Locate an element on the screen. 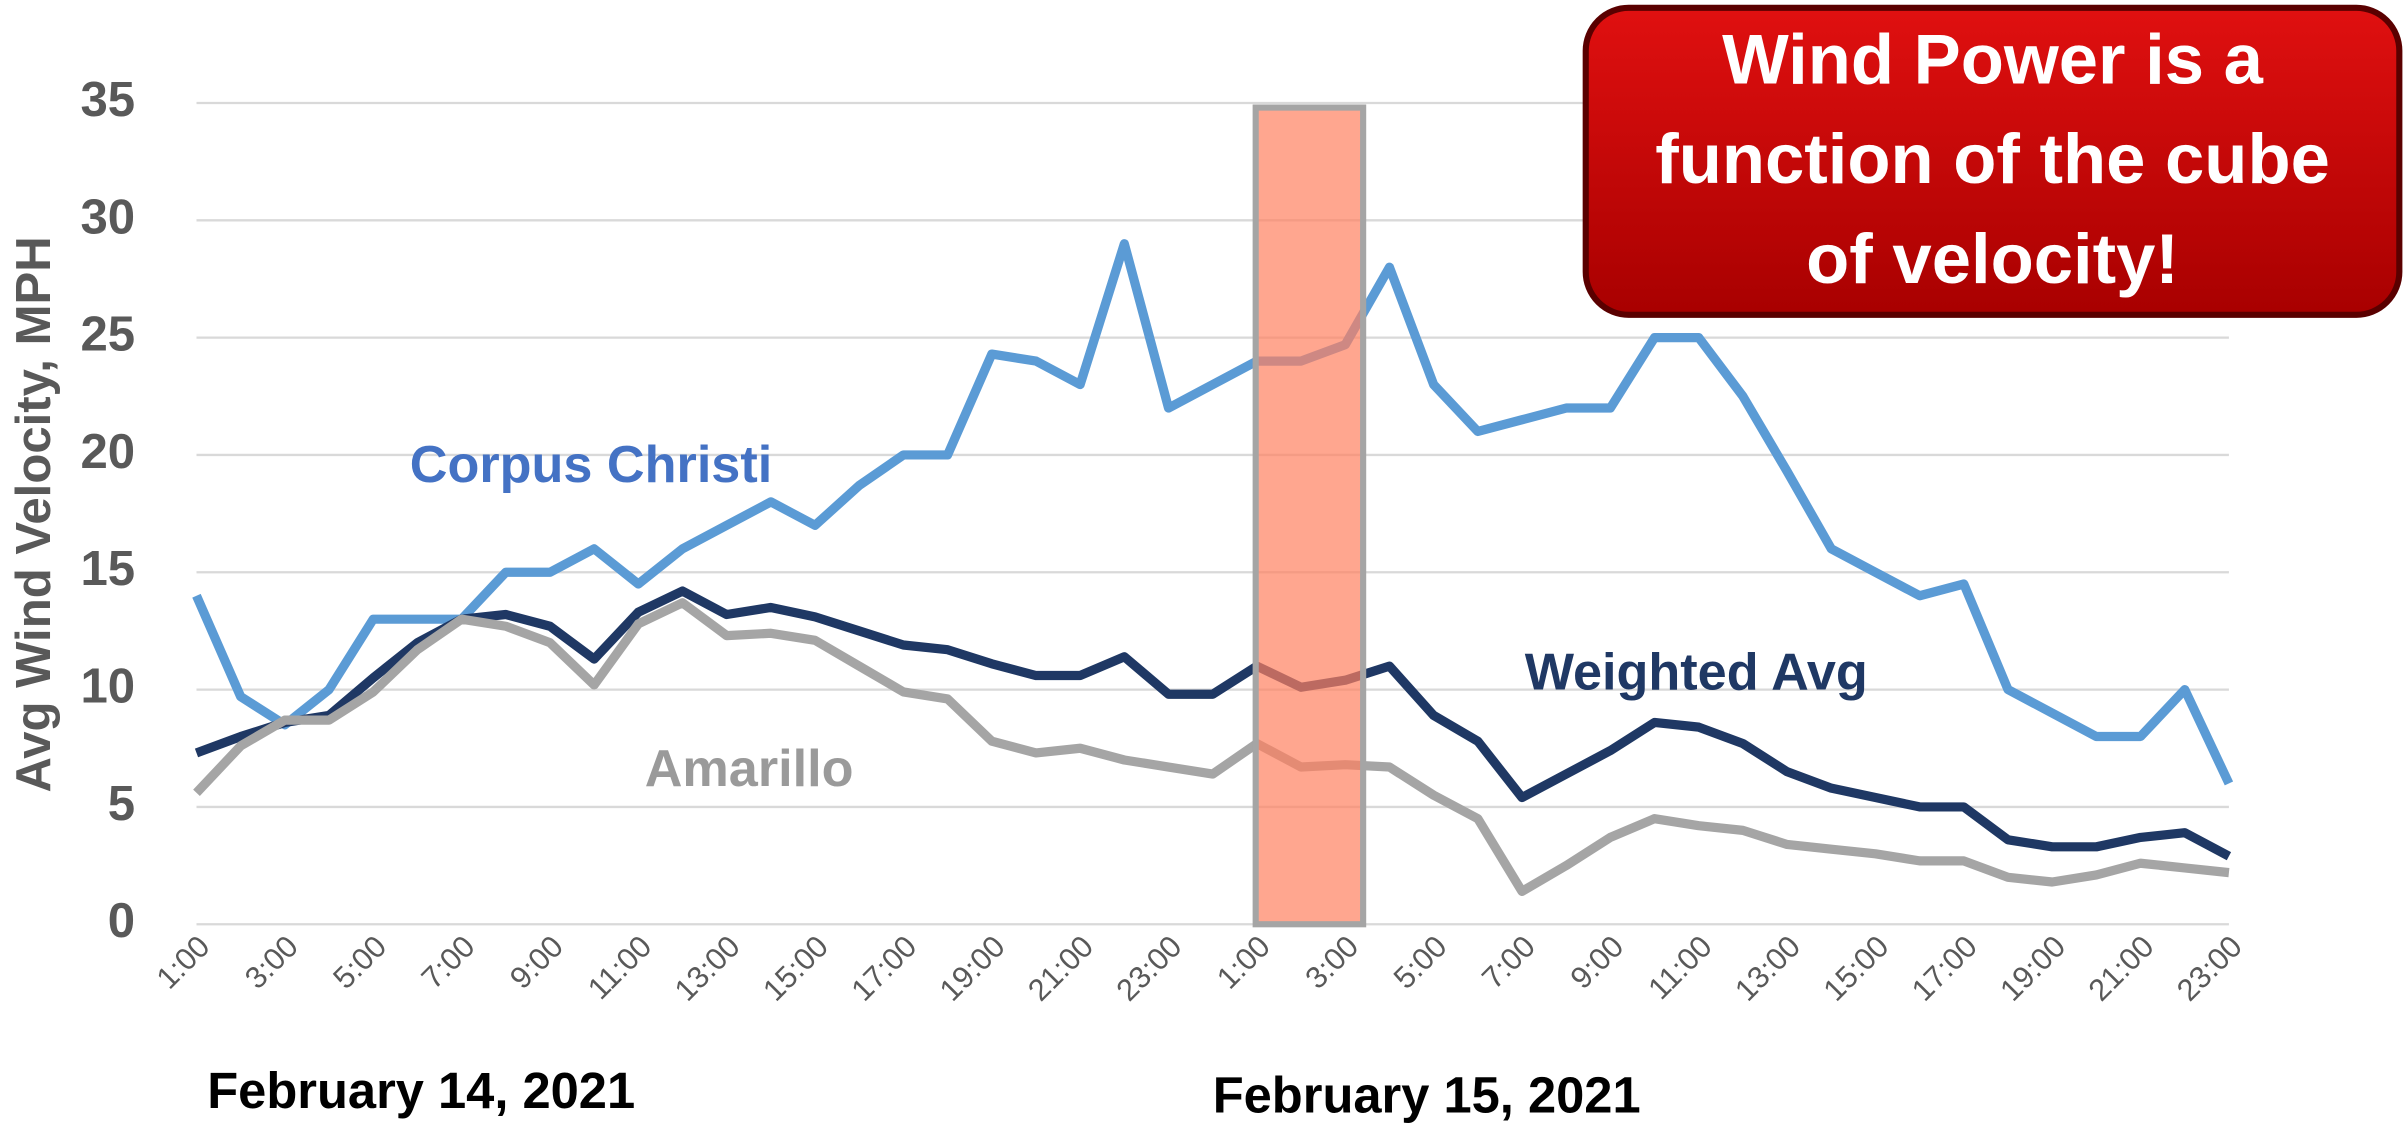 This screenshot has width=2407, height=1127. y-axis-label: Avg Wind Velocity, MPH is located at coordinates (34, 514).